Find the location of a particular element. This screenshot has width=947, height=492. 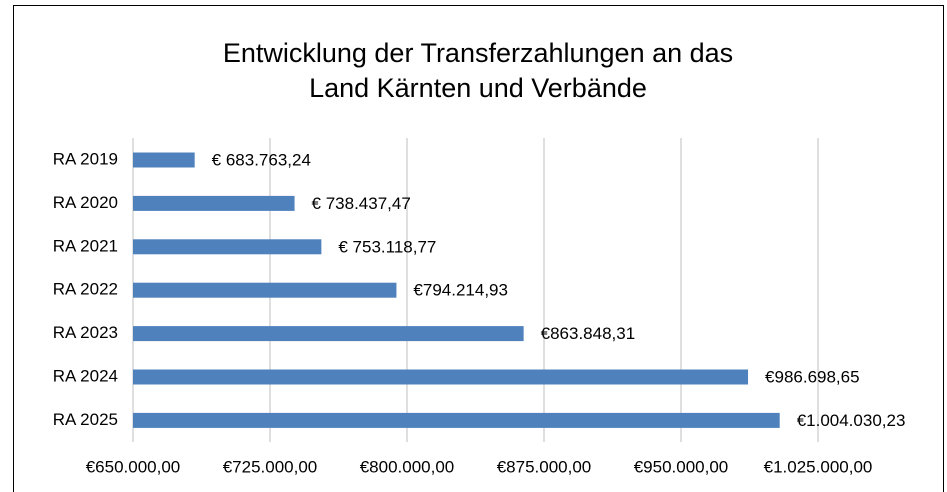

value-label: € 683.763,24 is located at coordinates (261, 159).